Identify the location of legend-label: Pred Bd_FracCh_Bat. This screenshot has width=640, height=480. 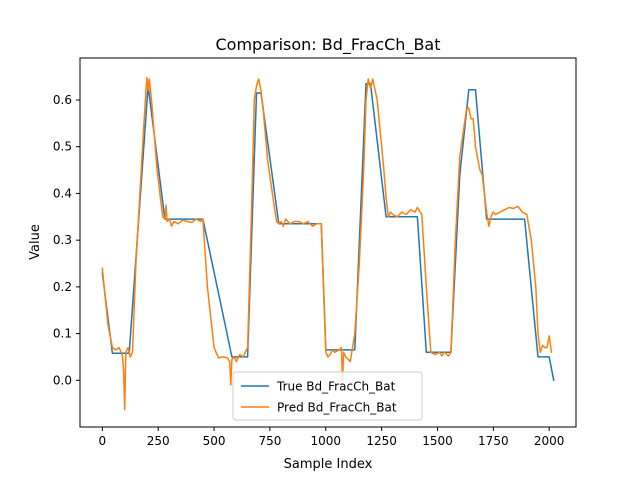
(337, 408).